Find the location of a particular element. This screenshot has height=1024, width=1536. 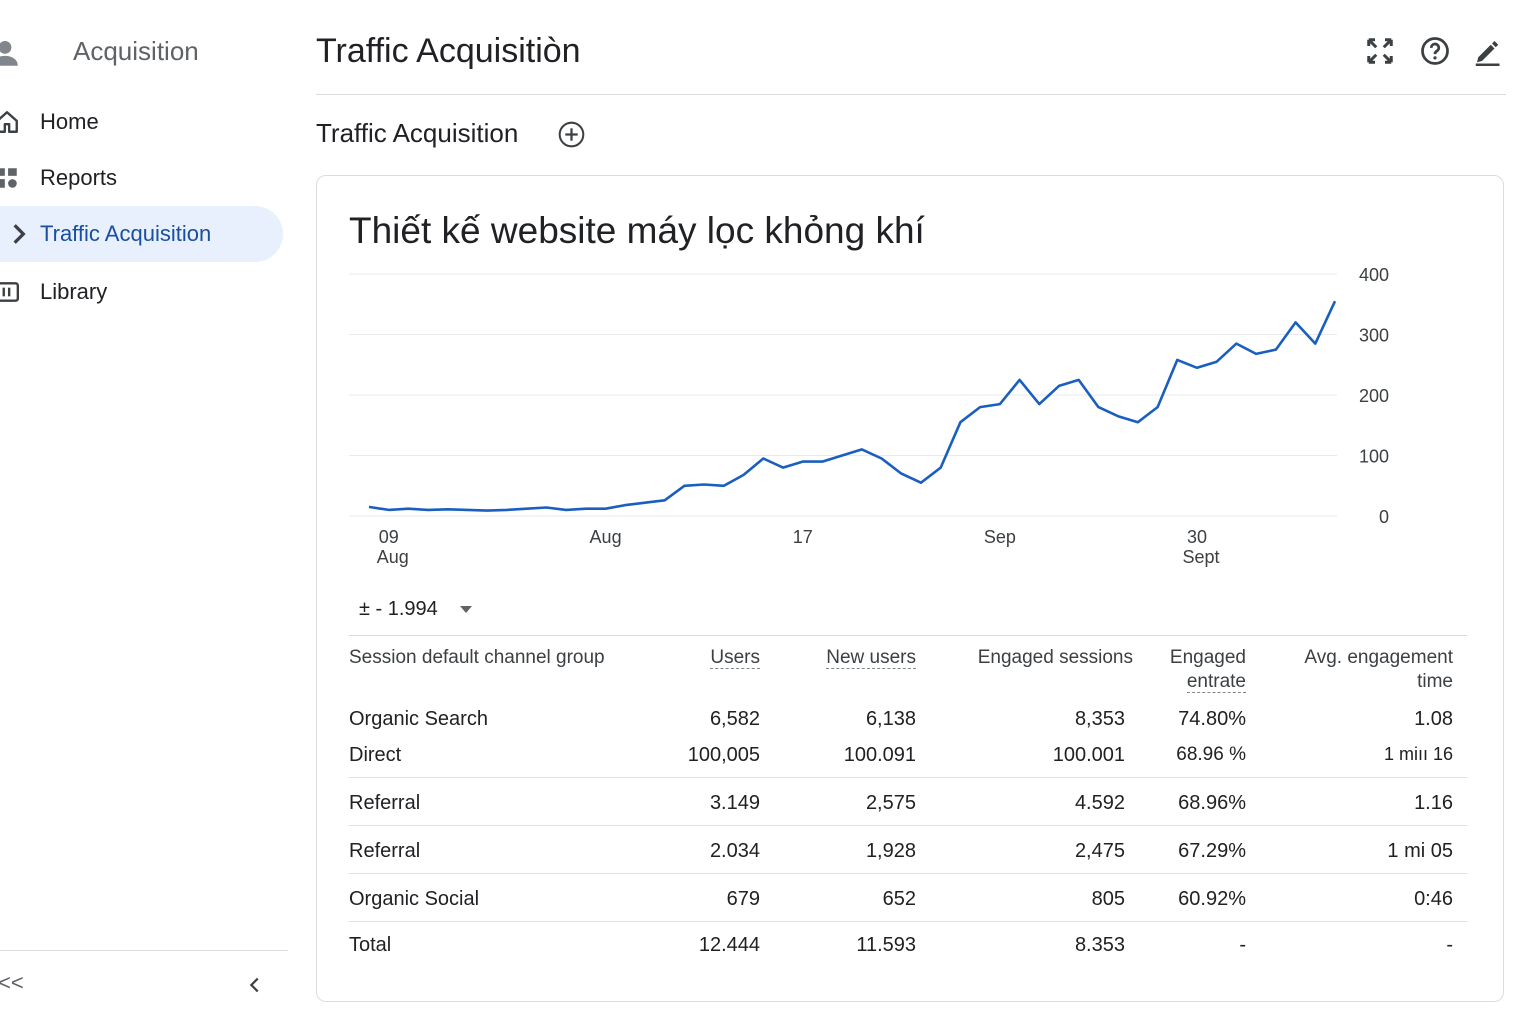

sidebar-divider is located at coordinates (144, 950).